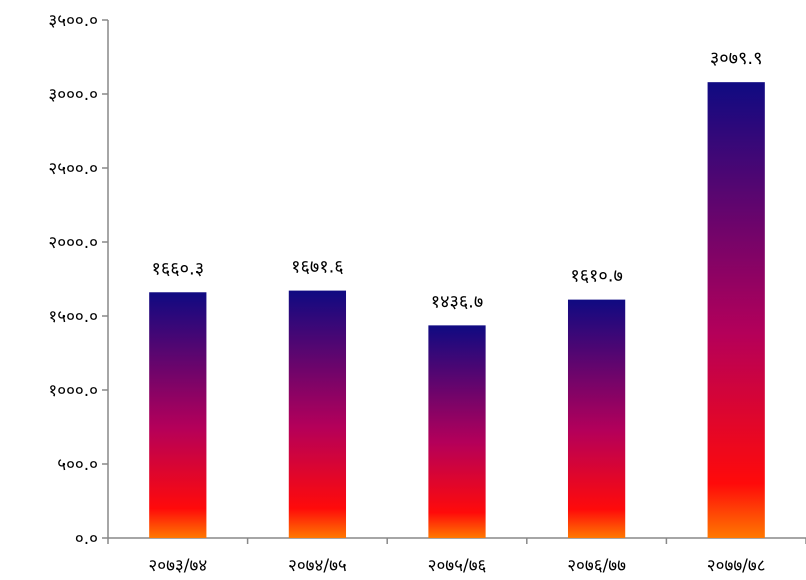 The image size is (806, 580). What do you see at coordinates (596, 276) in the screenshot?
I see `data-label: १६१०.७` at bounding box center [596, 276].